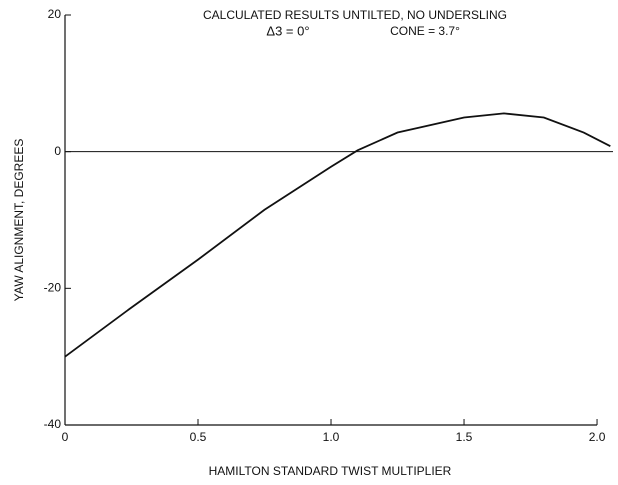  What do you see at coordinates (55, 14) in the screenshot?
I see `y-tick-label: 20` at bounding box center [55, 14].